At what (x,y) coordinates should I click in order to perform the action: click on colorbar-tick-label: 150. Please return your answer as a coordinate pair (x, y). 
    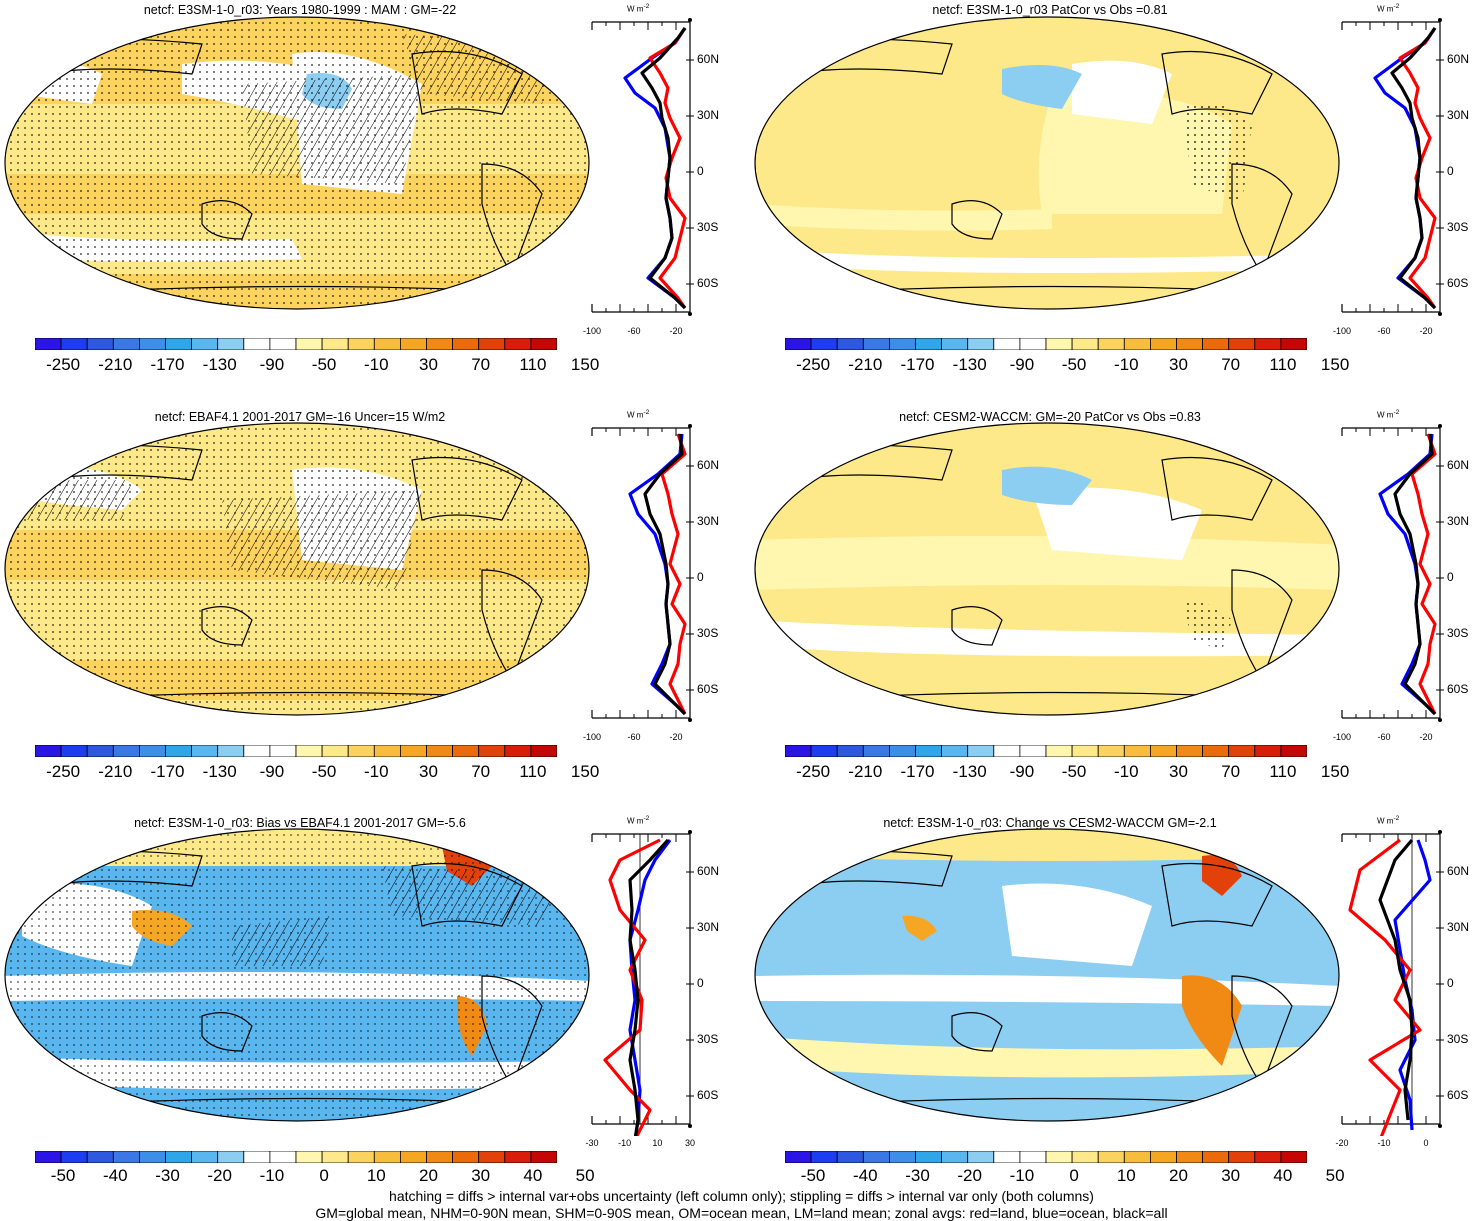
    Looking at the image, I should click on (585, 771).